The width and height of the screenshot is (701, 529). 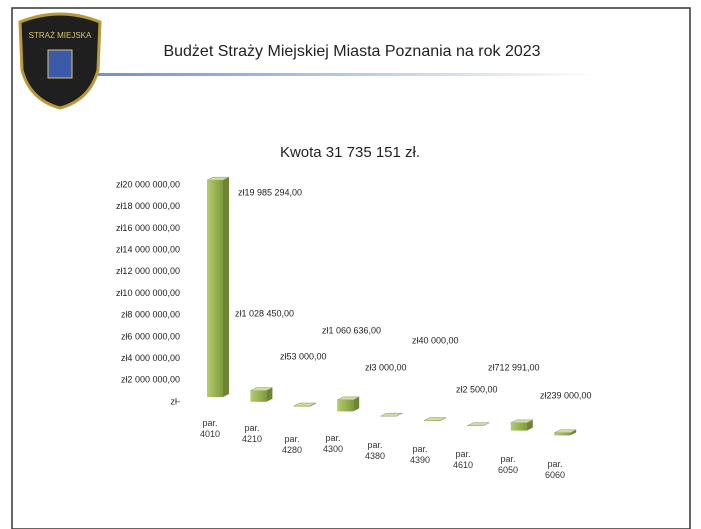 What do you see at coordinates (148, 293) in the screenshot?
I see `y-tick-label: zł10 000 000,00` at bounding box center [148, 293].